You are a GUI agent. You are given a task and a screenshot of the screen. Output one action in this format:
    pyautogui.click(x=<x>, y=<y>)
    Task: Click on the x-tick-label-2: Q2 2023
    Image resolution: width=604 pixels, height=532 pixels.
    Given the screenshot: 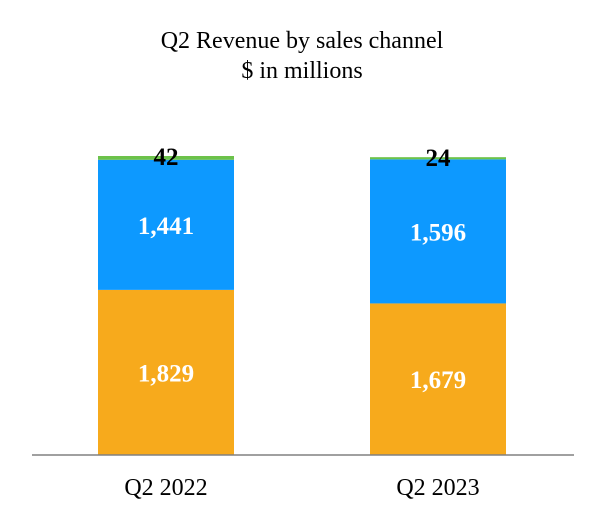 What is the action you would take?
    pyautogui.click(x=437, y=488)
    